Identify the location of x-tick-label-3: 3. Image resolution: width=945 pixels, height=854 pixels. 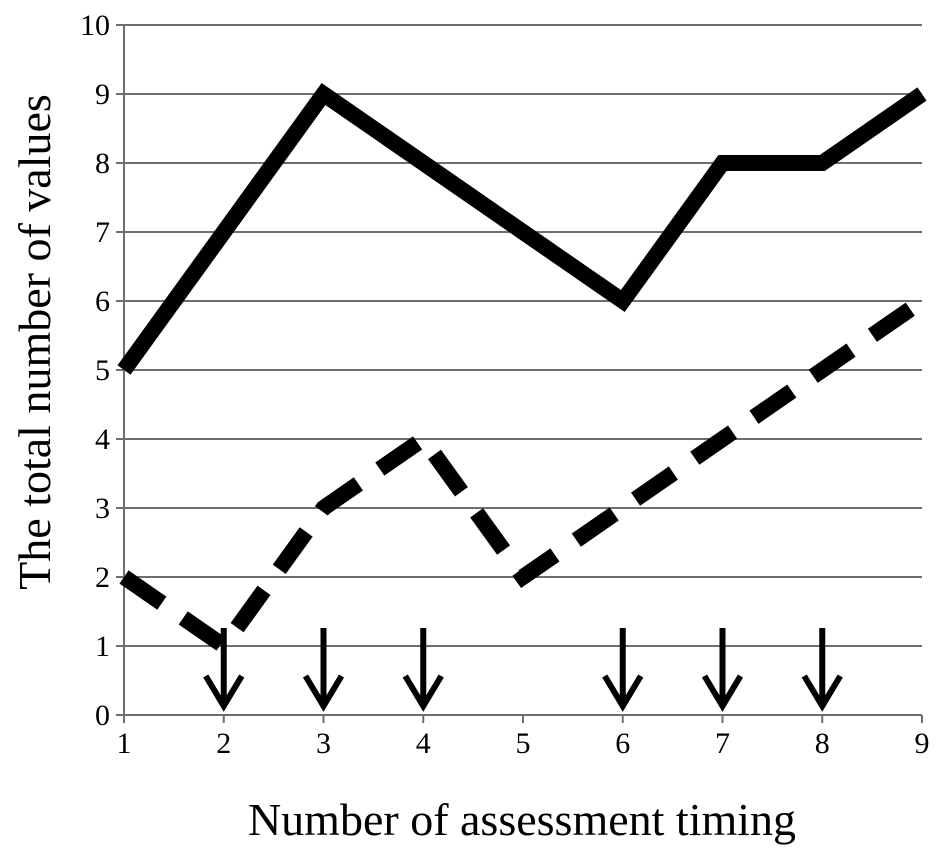
(323, 743).